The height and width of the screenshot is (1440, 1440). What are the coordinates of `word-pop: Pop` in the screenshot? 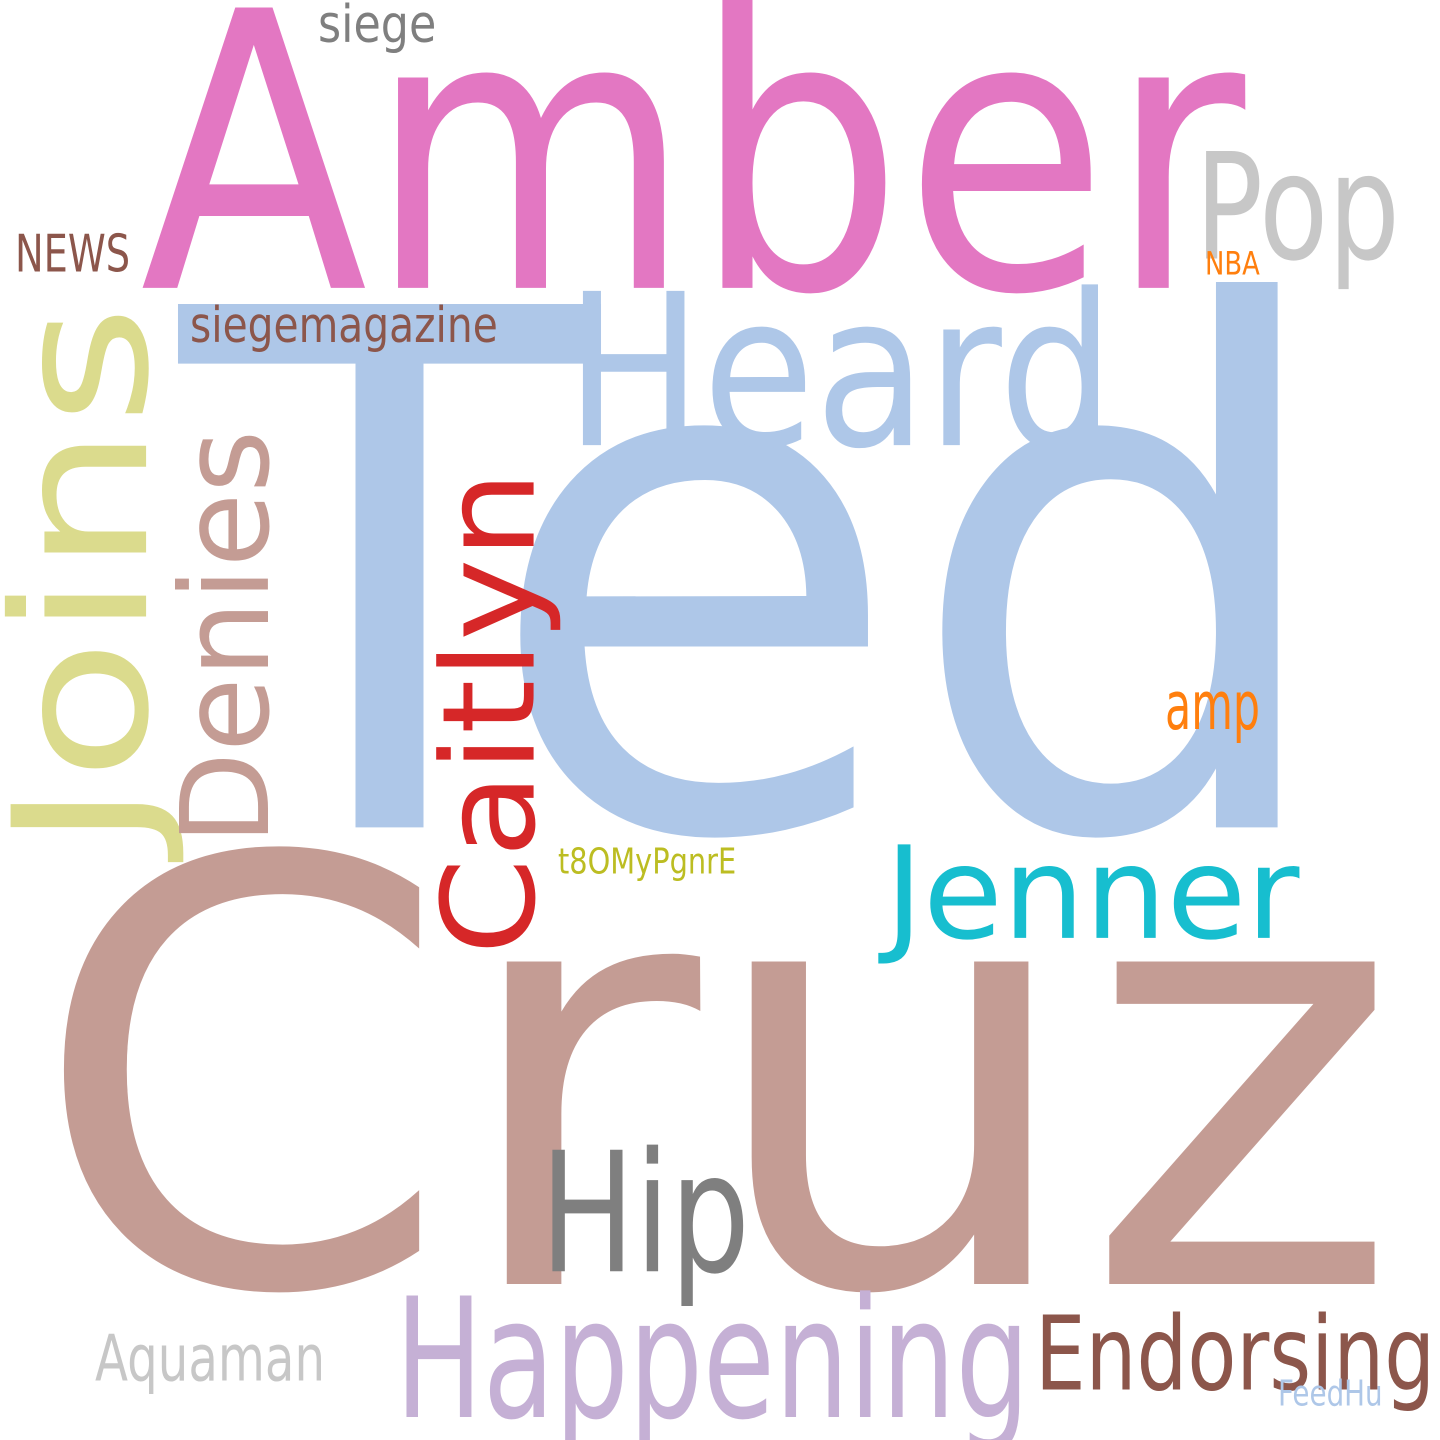 It's located at (1297, 207).